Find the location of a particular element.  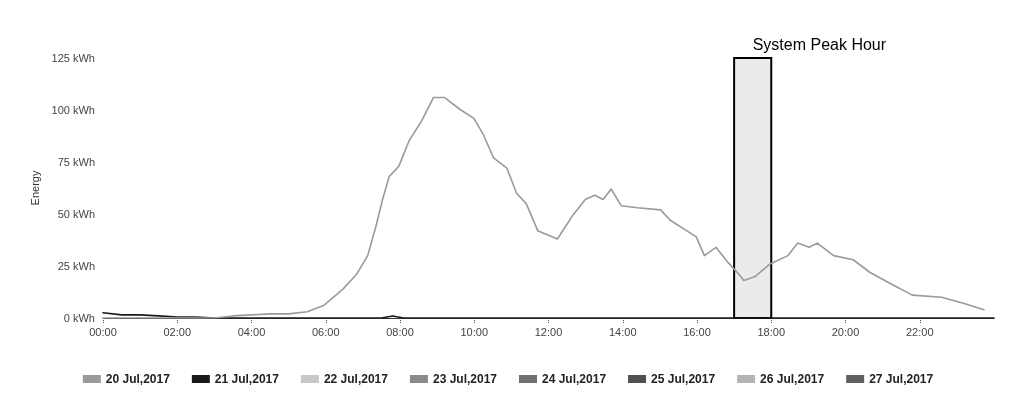

legend-label: 25 Jul,2017 is located at coordinates (683, 379).